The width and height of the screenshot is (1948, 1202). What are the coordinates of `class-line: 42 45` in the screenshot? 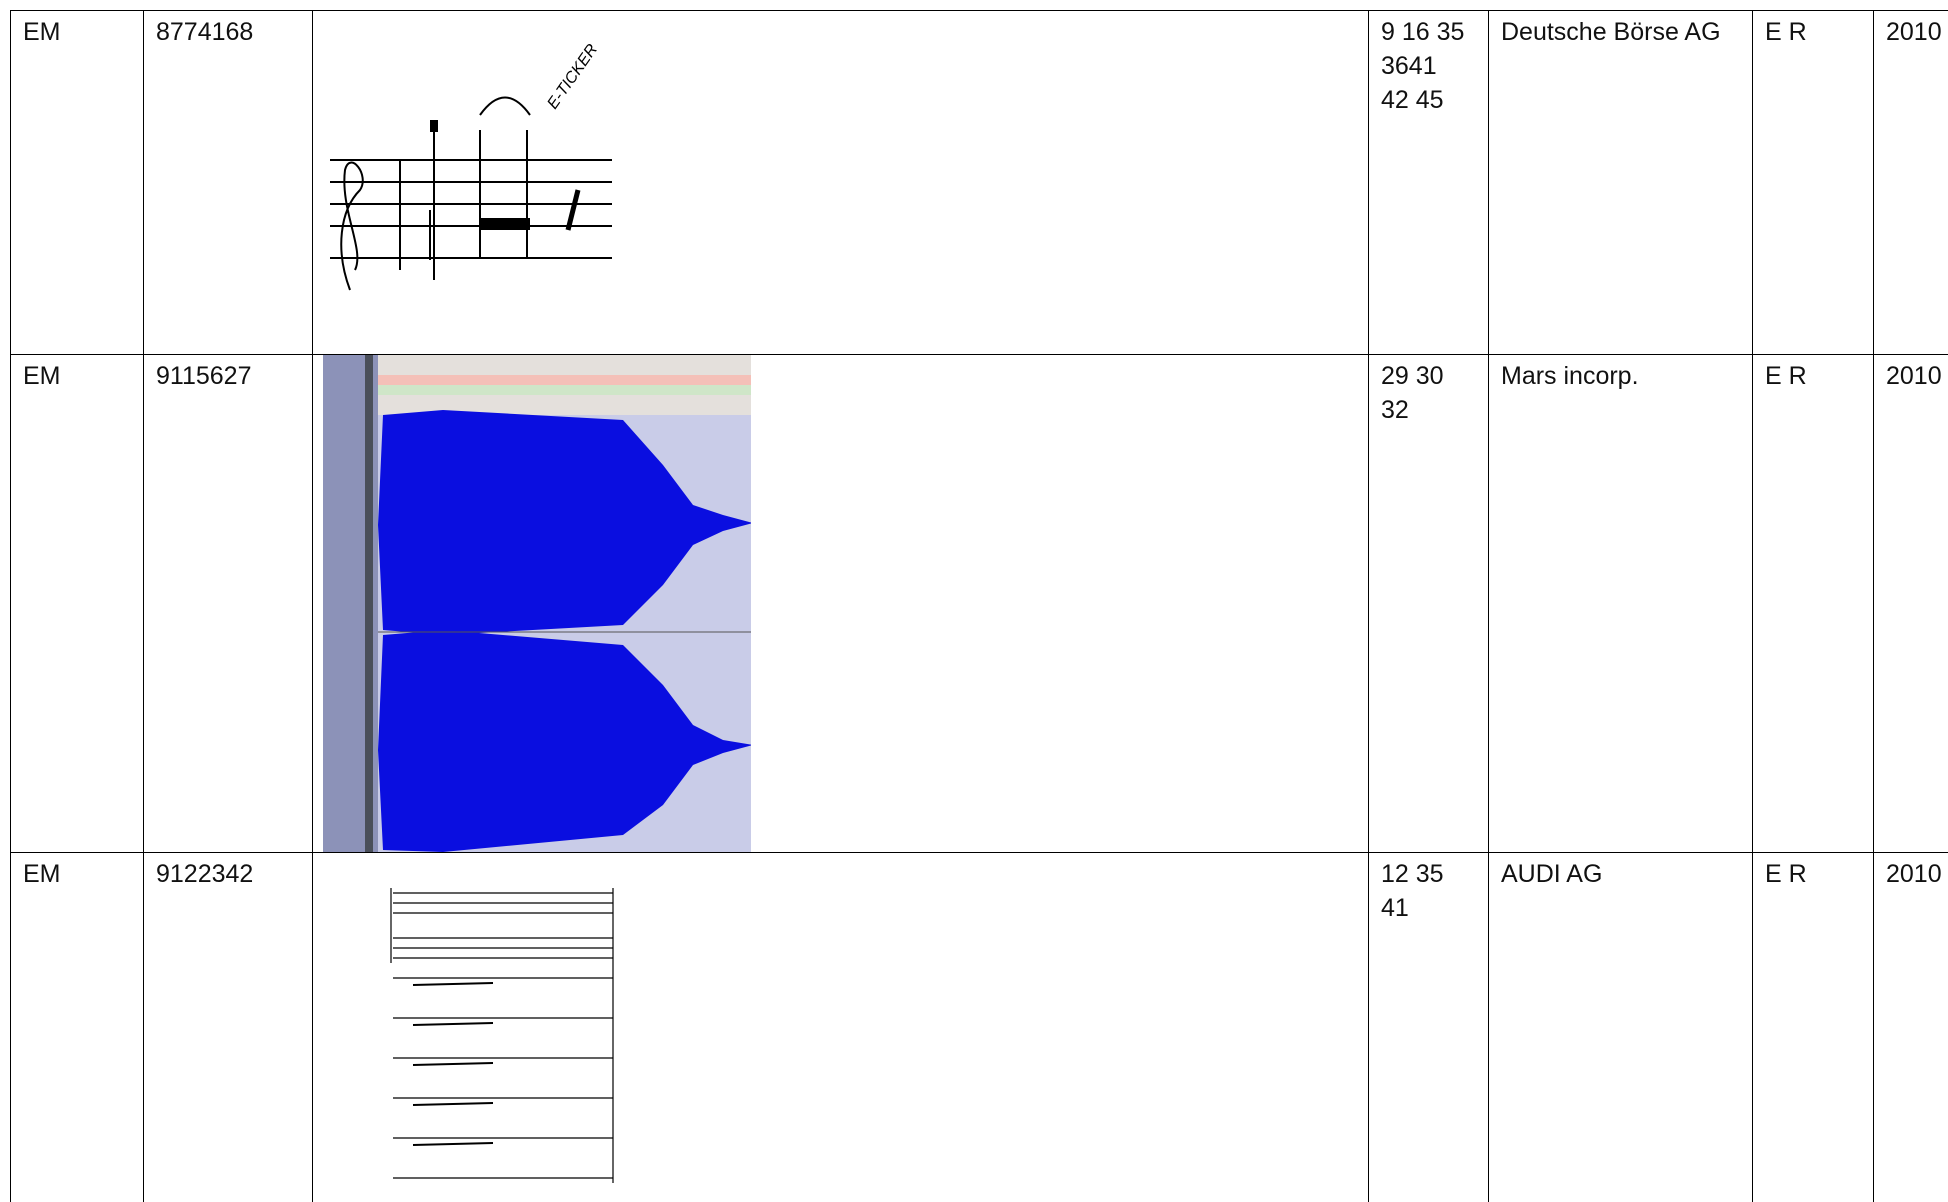 It's located at (1412, 100).